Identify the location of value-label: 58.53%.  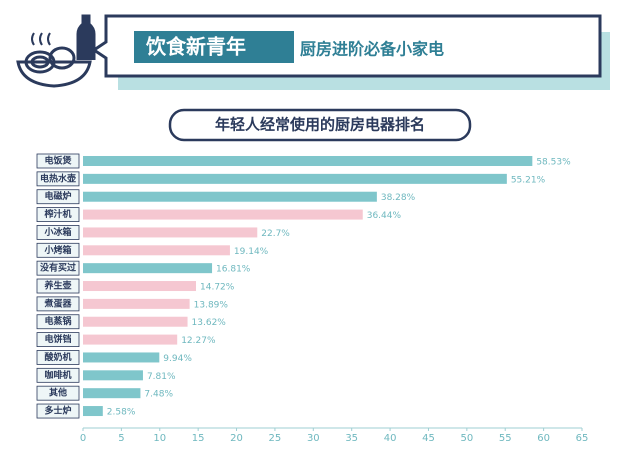
(553, 163).